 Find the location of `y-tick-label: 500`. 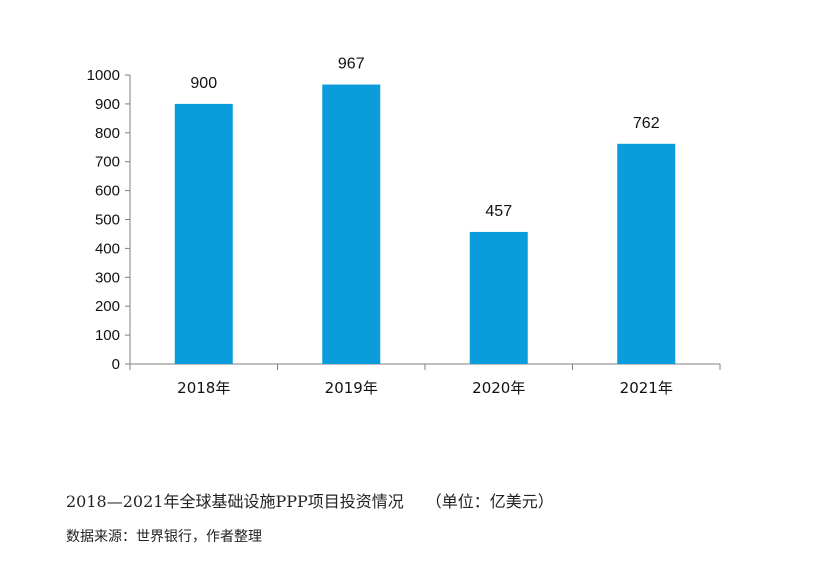

y-tick-label: 500 is located at coordinates (107, 220).